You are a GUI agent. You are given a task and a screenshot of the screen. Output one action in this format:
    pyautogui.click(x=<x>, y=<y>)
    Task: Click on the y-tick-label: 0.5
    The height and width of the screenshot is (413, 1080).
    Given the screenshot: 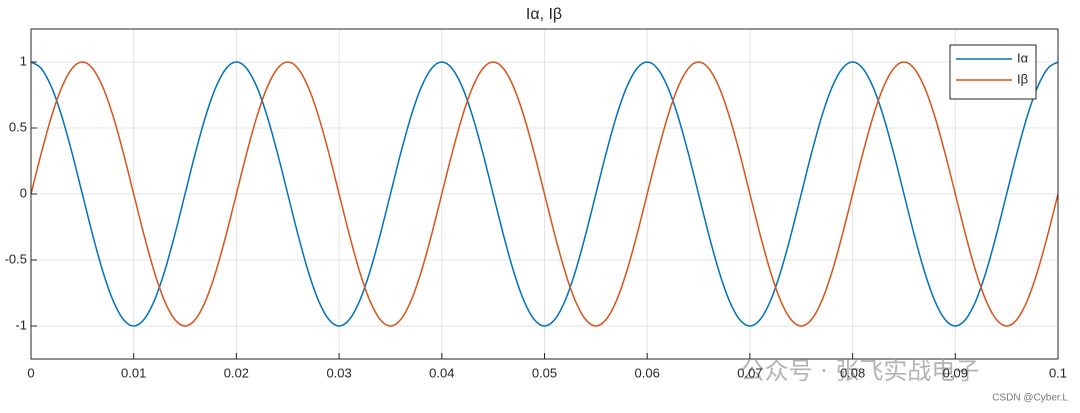 What is the action you would take?
    pyautogui.click(x=18, y=126)
    